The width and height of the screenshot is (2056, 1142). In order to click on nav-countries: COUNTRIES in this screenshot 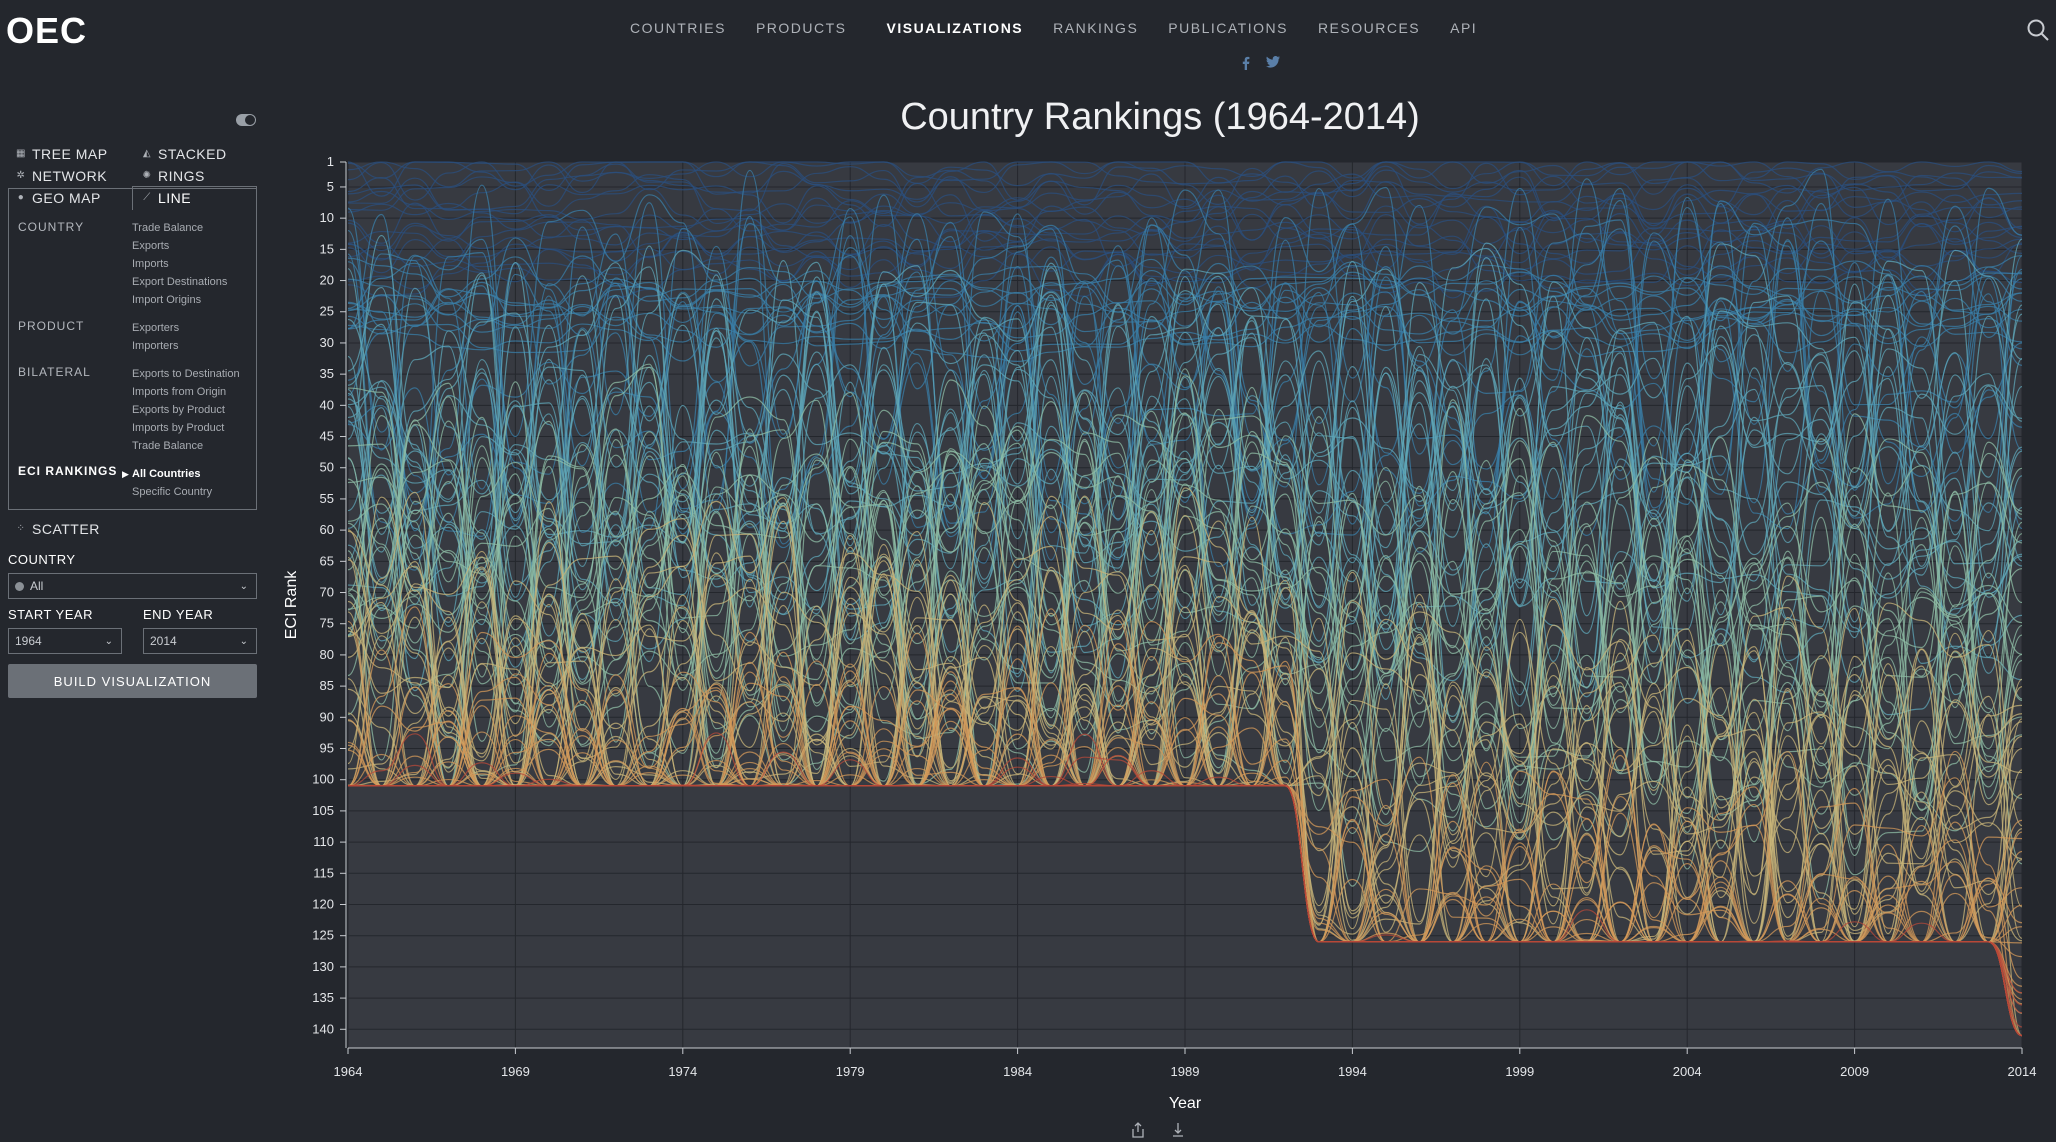, I will do `click(678, 28)`.